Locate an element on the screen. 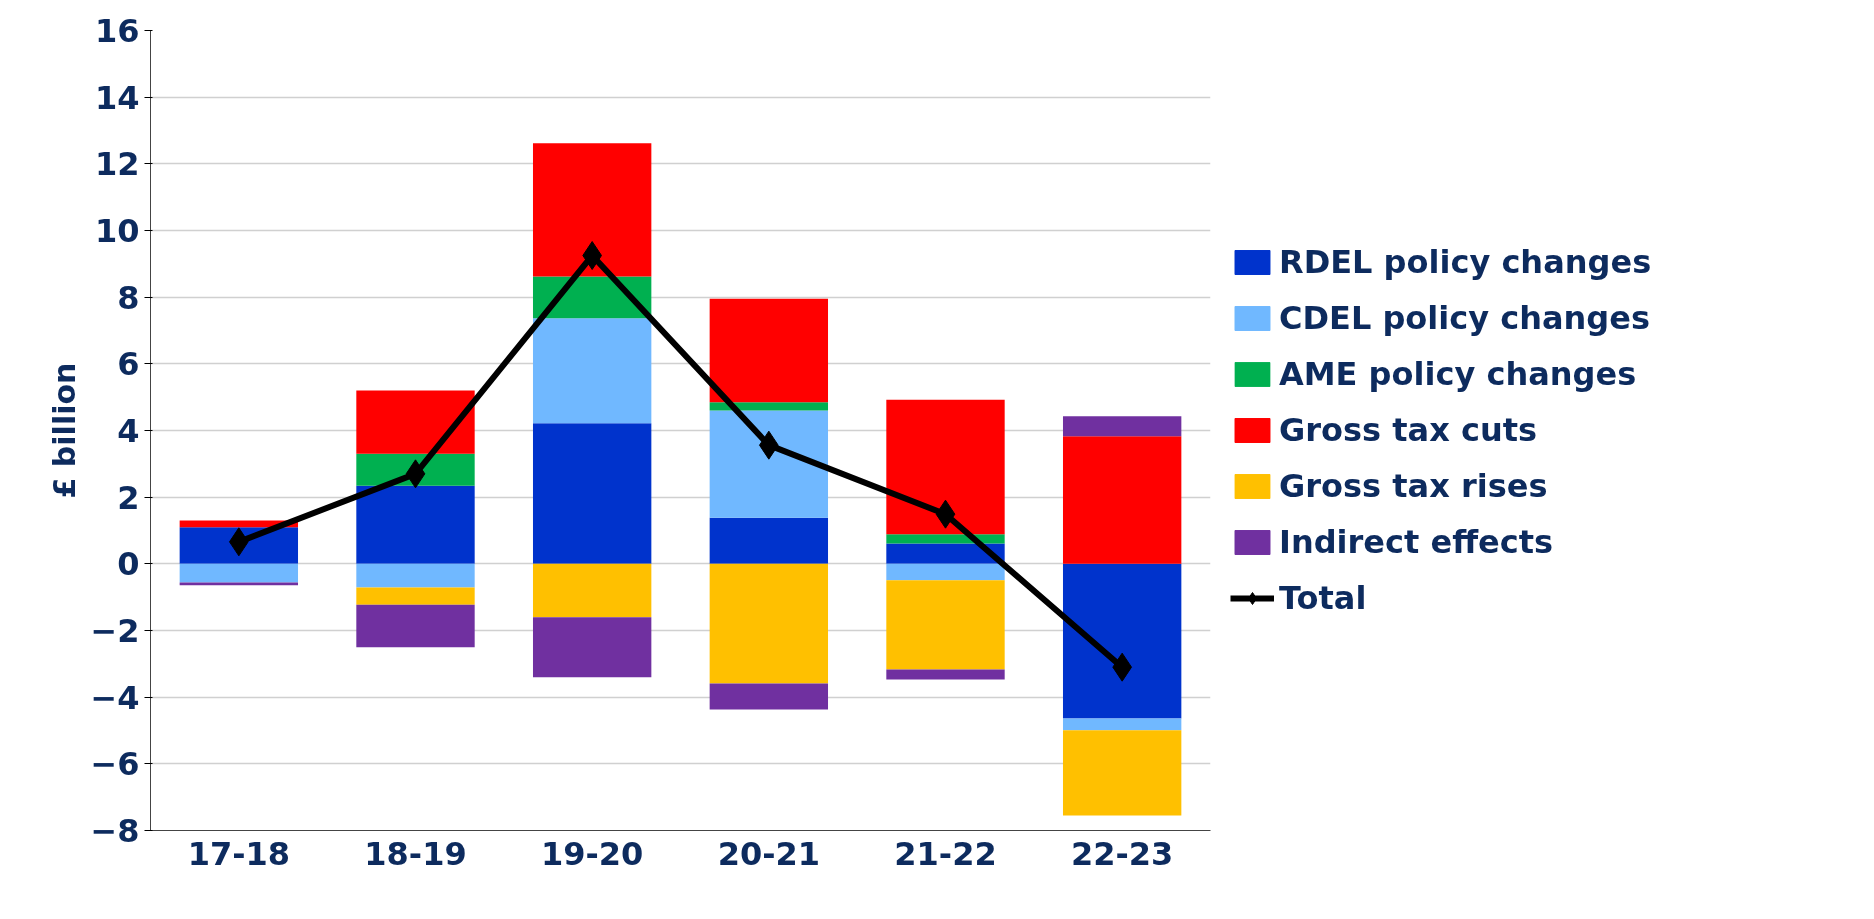  legend-label: Gross tax cuts is located at coordinates (1408, 430).